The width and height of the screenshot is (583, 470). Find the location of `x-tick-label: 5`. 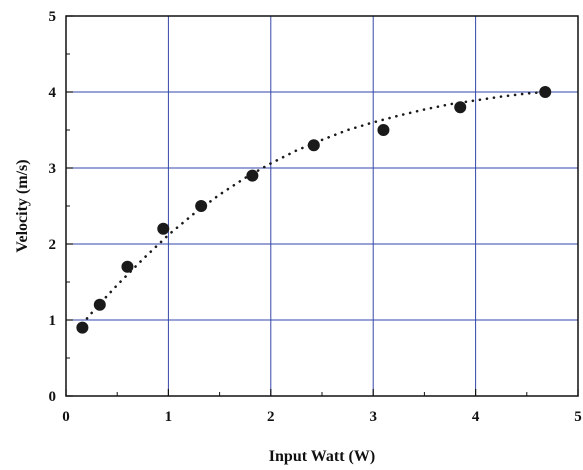

x-tick-label: 5 is located at coordinates (578, 417).